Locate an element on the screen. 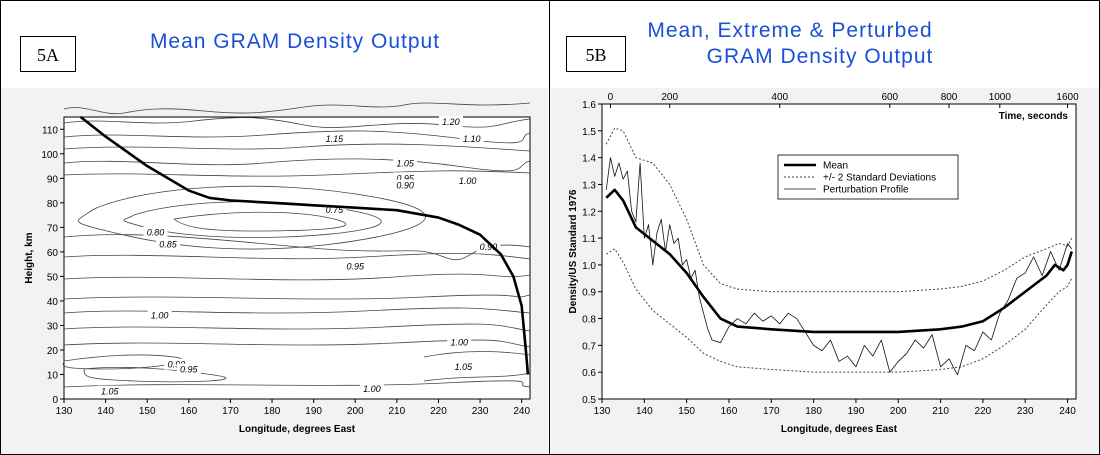  y-tick-label: 1.2 is located at coordinates (589, 212).